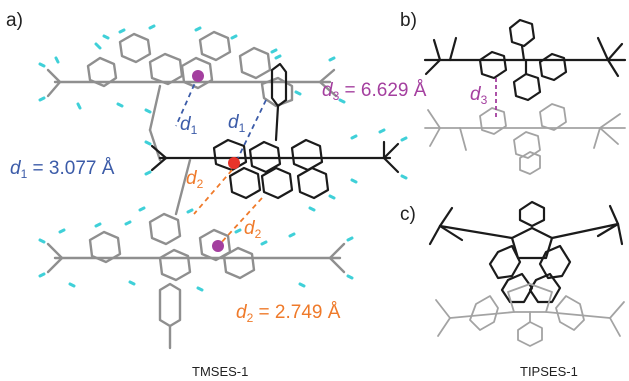  Describe the element at coordinates (62, 169) in the screenshot. I see `d1-value-label: d1 = 3.077 Å` at that location.